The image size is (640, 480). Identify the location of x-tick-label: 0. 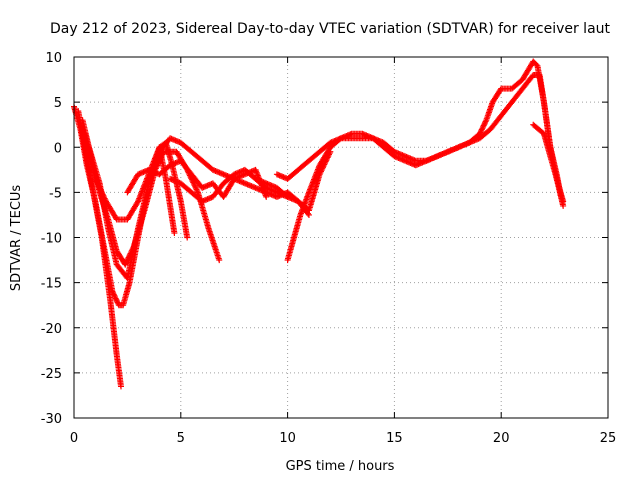
(74, 438).